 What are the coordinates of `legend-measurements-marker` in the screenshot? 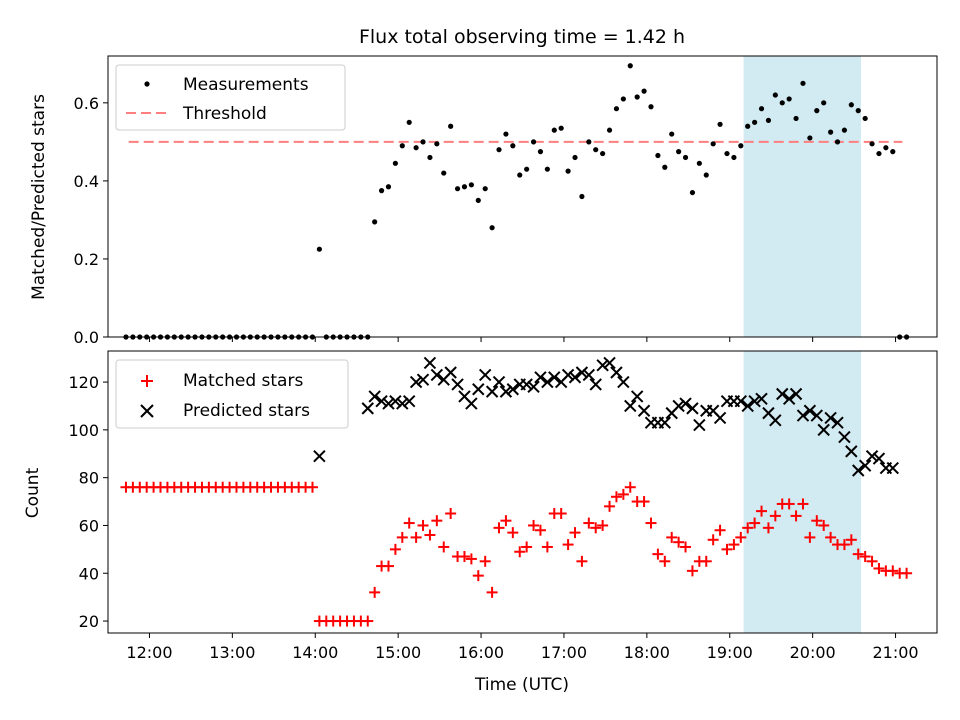 It's located at (147, 84).